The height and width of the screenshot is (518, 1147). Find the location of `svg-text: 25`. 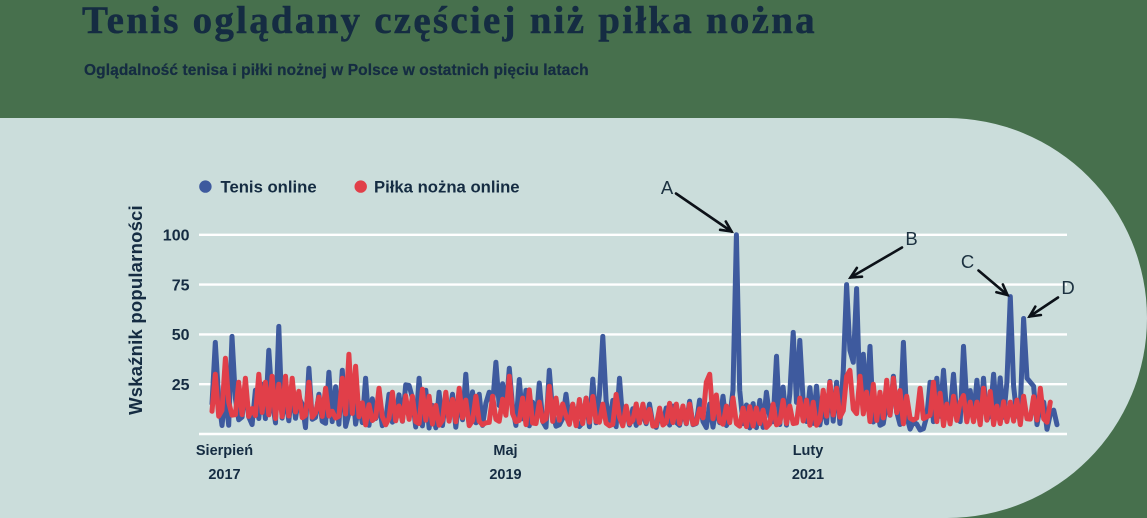

svg-text: 25 is located at coordinates (181, 385).